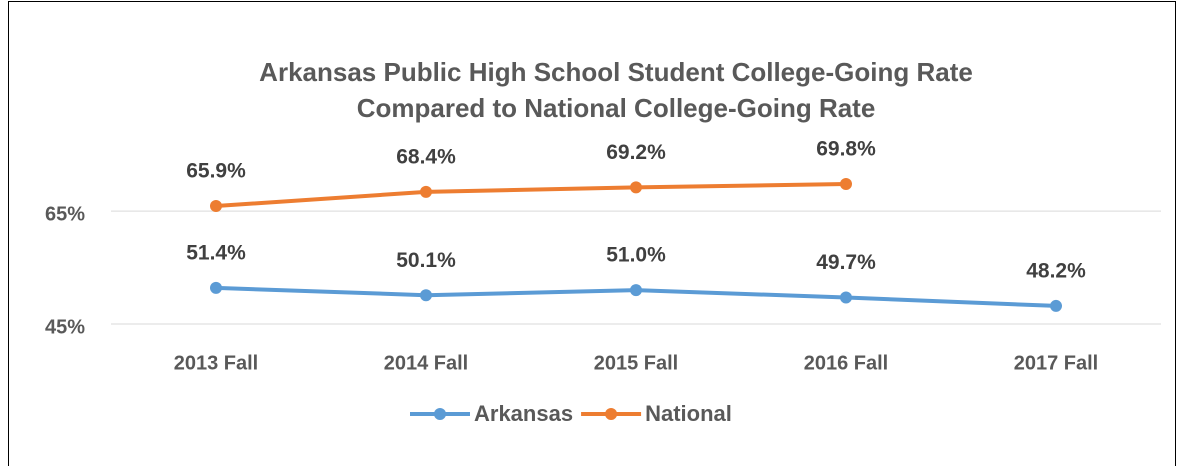  Describe the element at coordinates (426, 260) in the screenshot. I see `data-label: 50.1%` at that location.